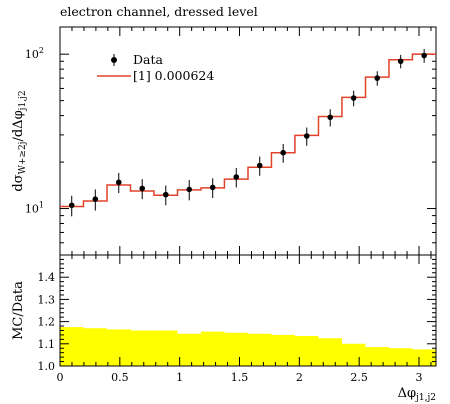  What do you see at coordinates (114, 60) in the screenshot?
I see `legend-data-marker` at bounding box center [114, 60].